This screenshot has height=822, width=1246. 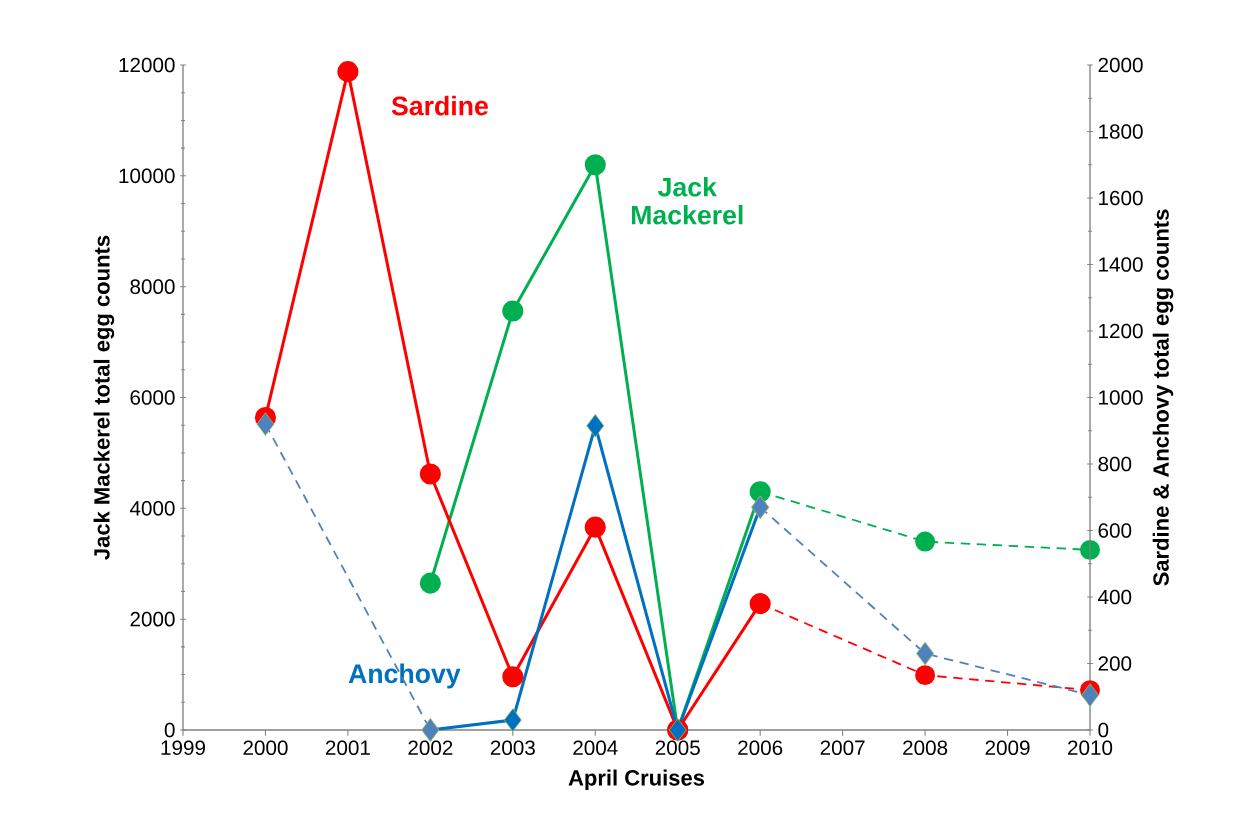 What do you see at coordinates (169, 730) in the screenshot?
I see `y-tick-label: 0` at bounding box center [169, 730].